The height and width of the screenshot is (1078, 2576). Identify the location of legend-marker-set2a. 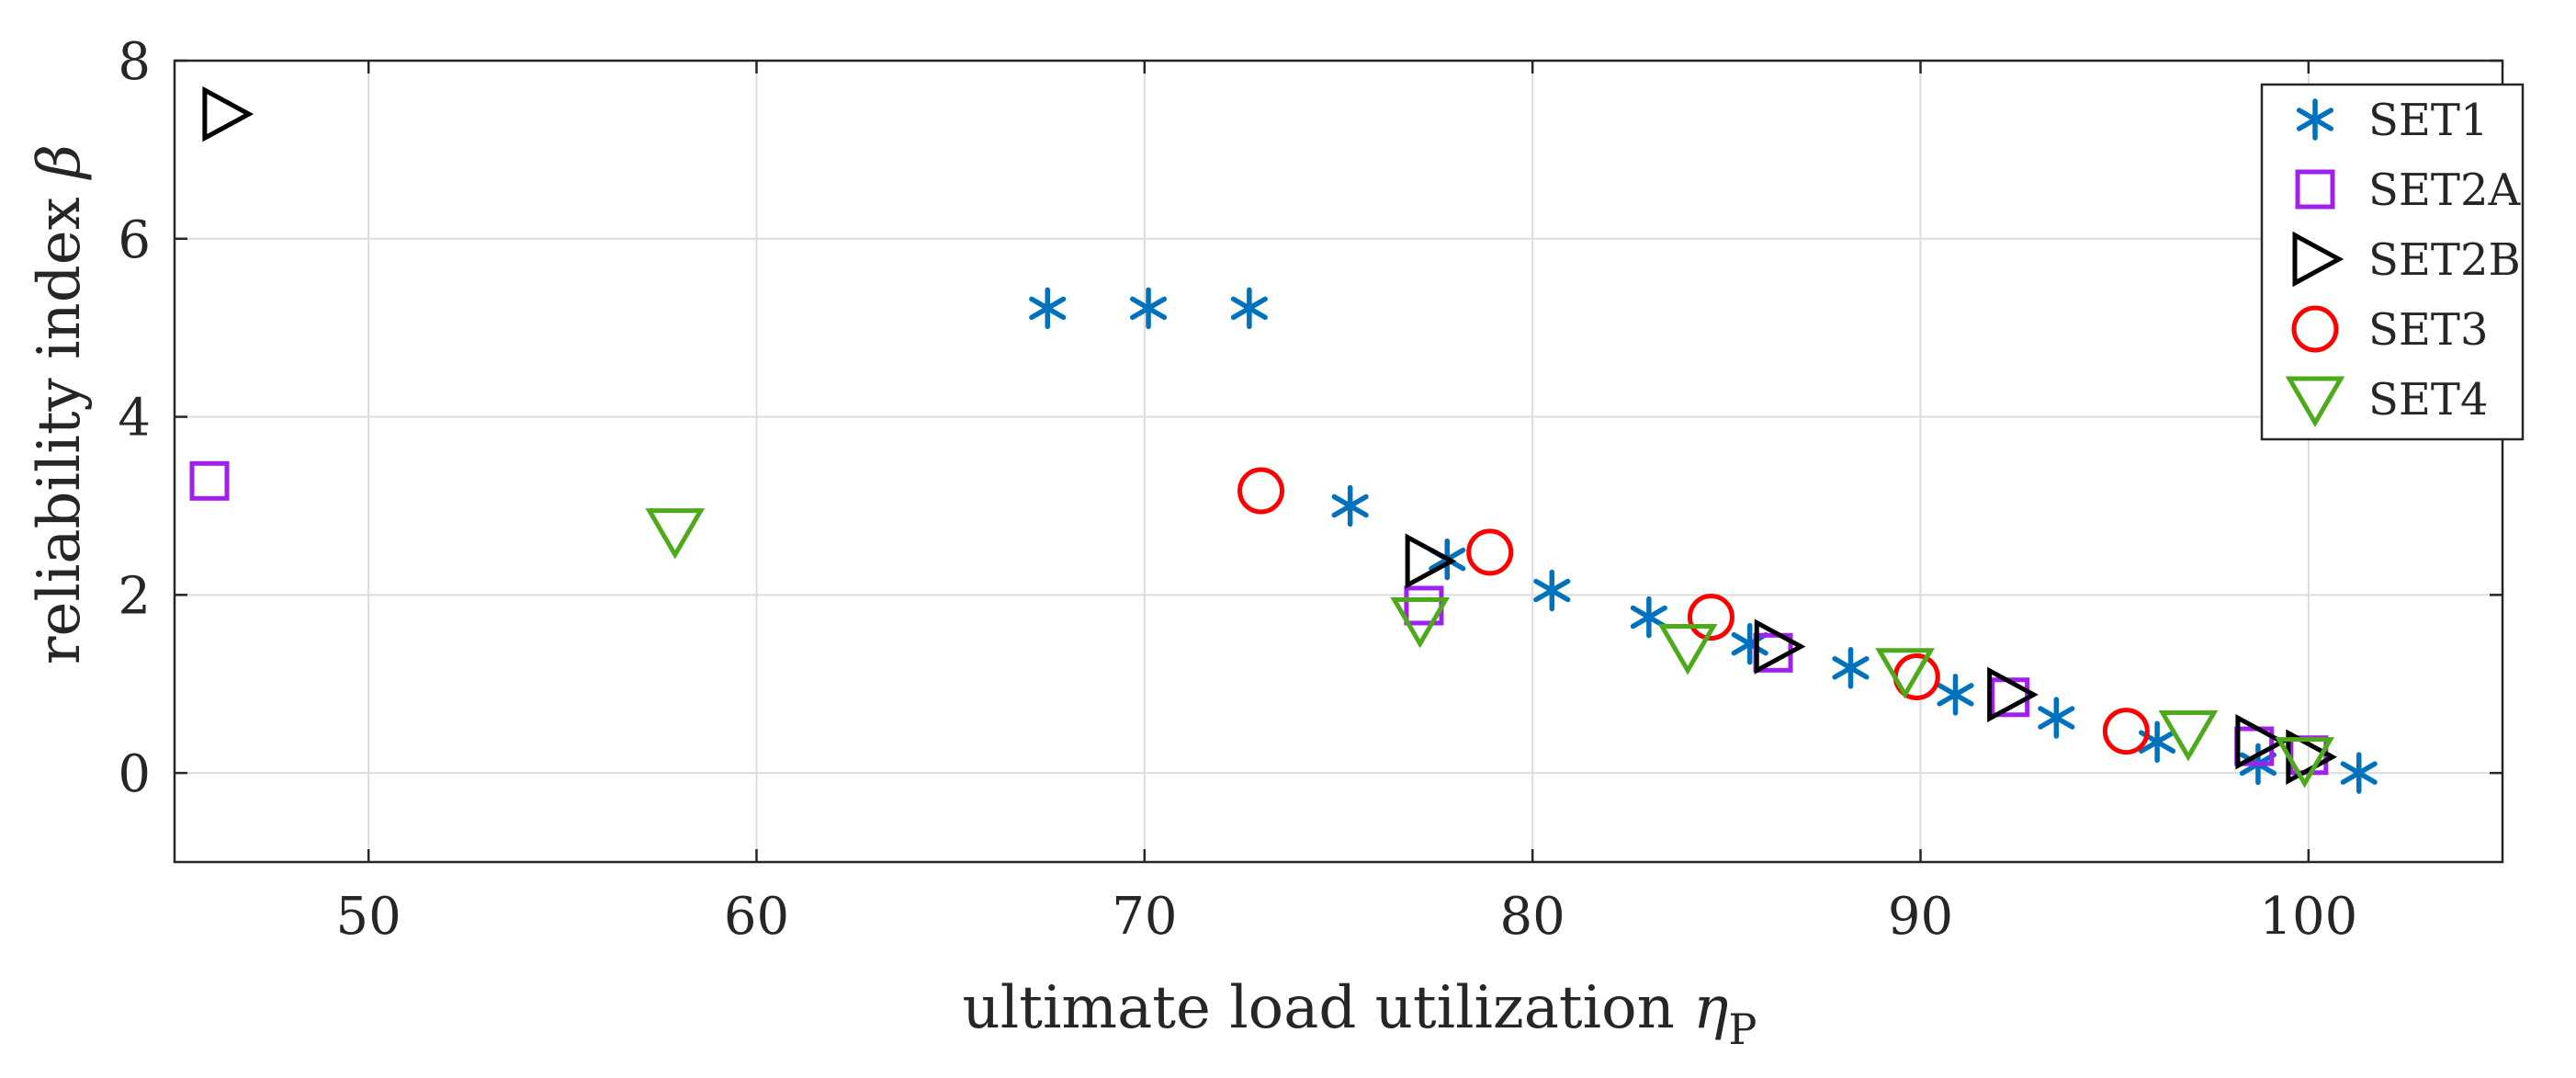
(2315, 189).